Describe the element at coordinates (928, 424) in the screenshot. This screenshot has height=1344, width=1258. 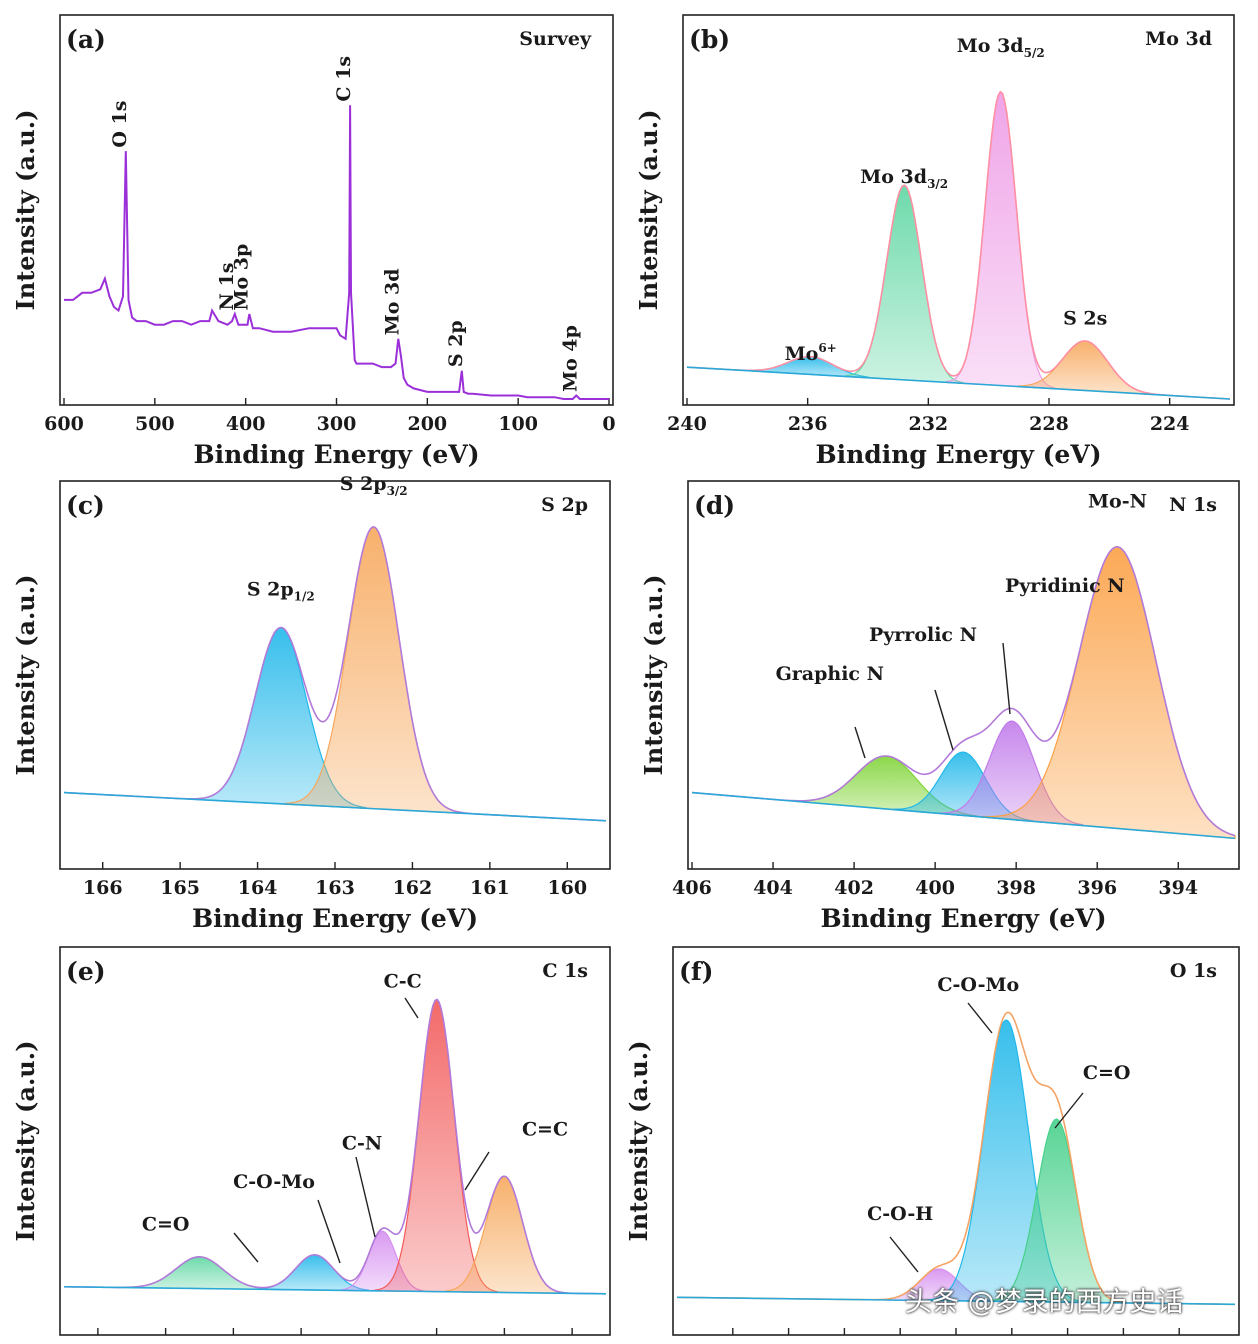
I see `x-tick-label: 232` at that location.